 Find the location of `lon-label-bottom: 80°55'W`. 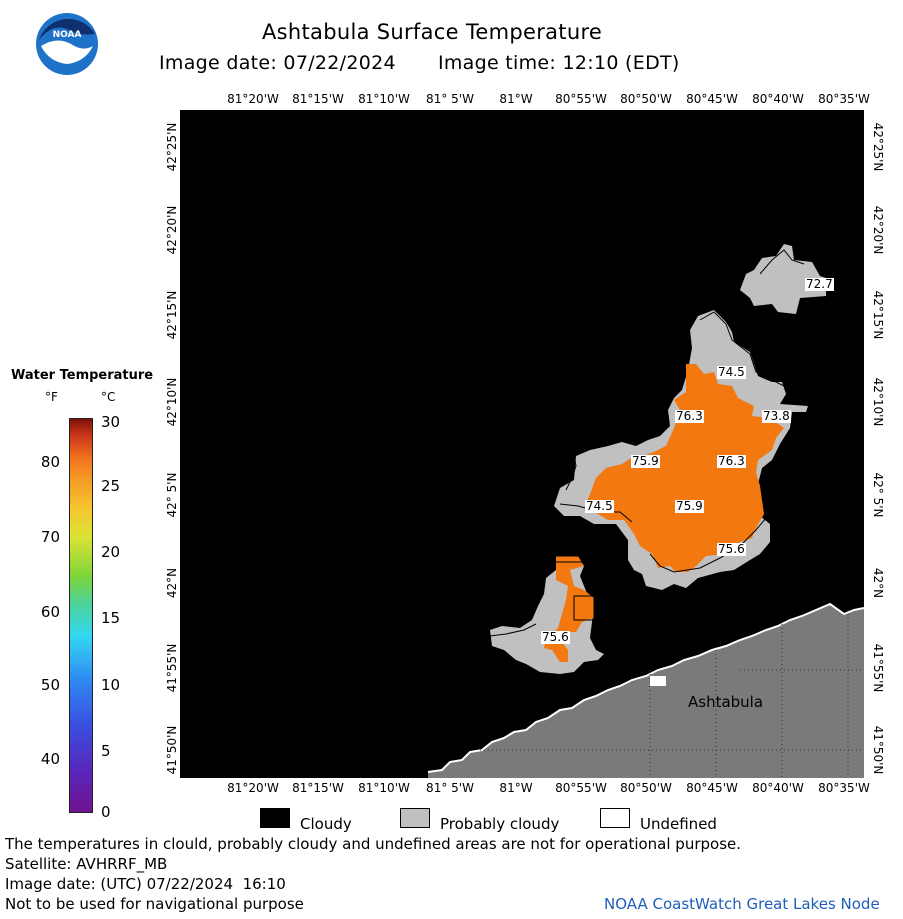

lon-label-bottom: 80°55'W is located at coordinates (581, 788).